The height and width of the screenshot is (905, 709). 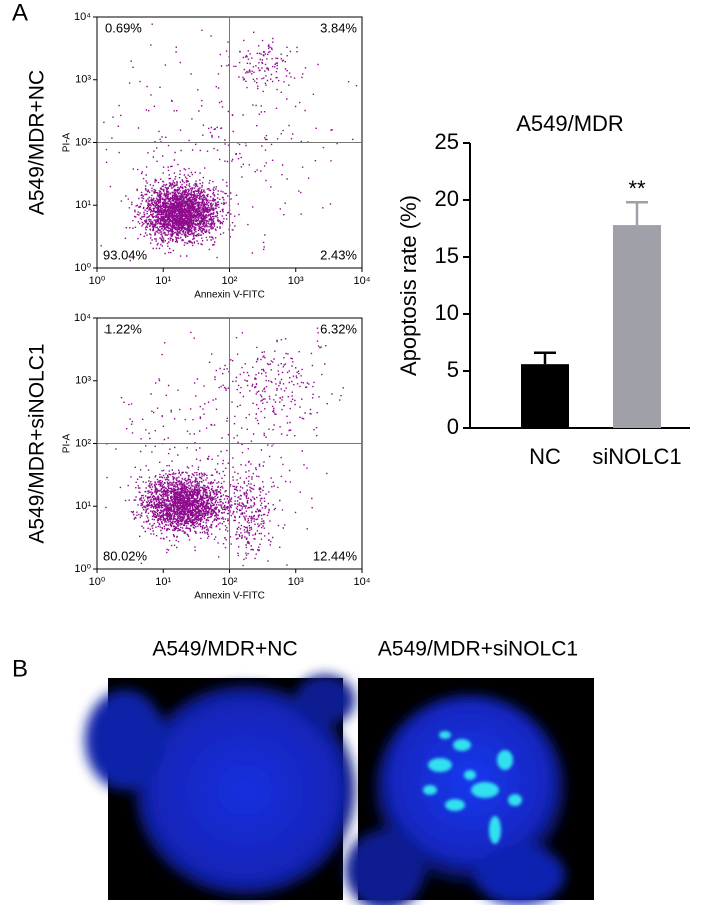 What do you see at coordinates (20, 668) in the screenshot?
I see `panel-label: B` at bounding box center [20, 668].